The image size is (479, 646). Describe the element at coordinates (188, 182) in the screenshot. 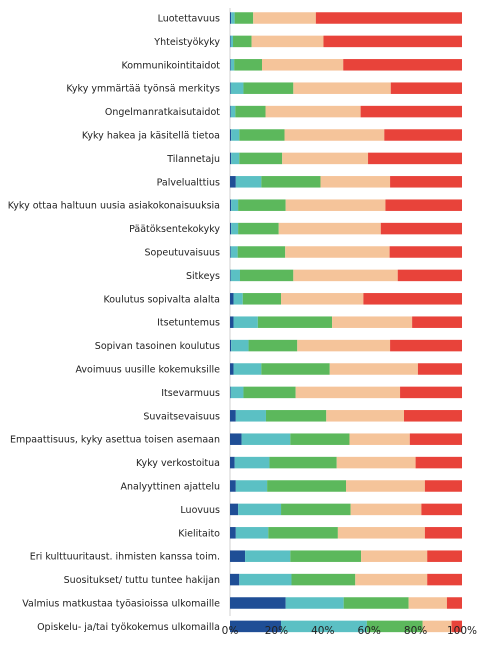

I see `category-label: Palvelualttius` at that location.